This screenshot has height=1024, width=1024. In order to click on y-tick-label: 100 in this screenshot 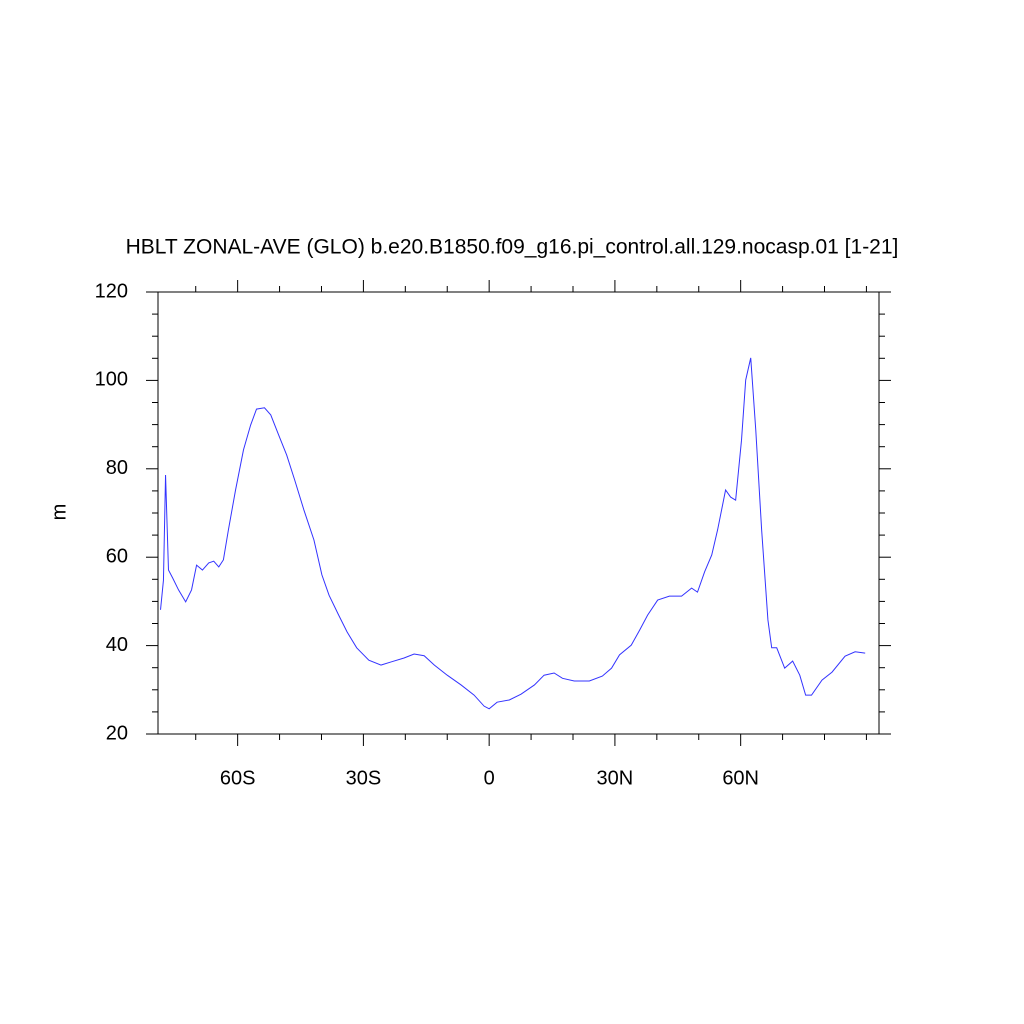, I will do `click(111, 380)`.